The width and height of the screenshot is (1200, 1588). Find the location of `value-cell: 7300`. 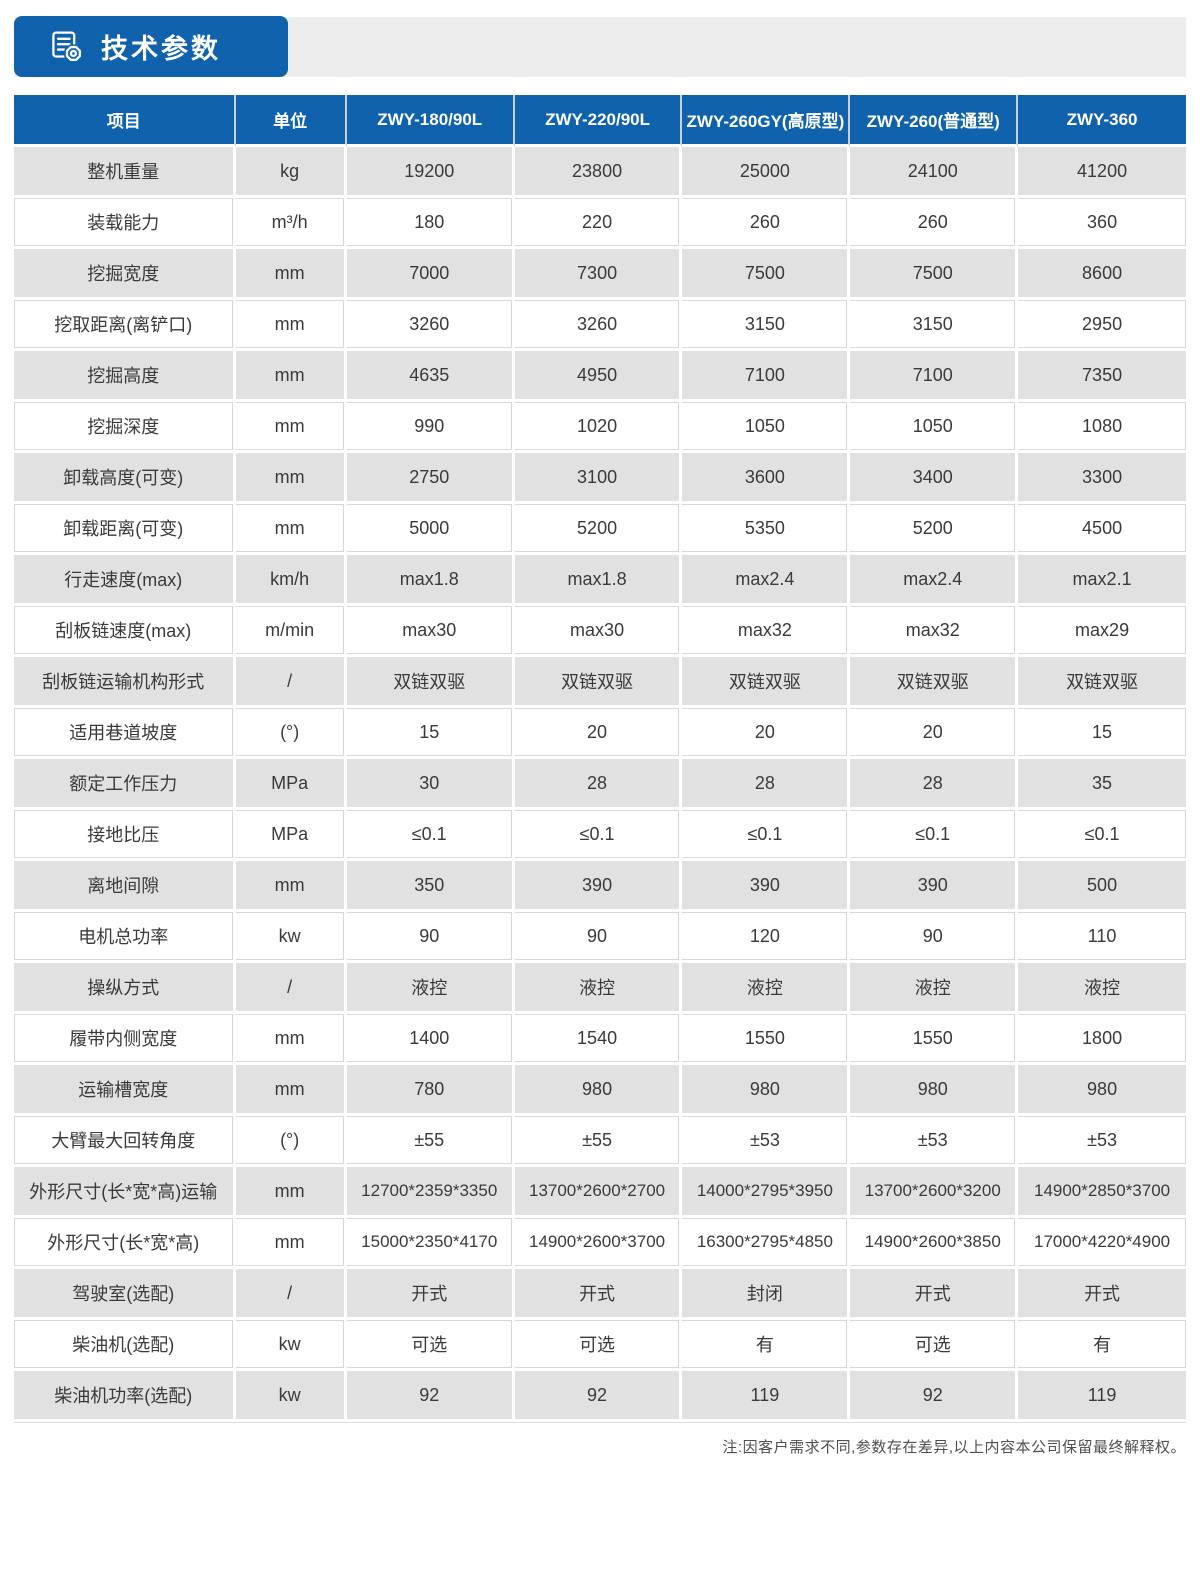

value-cell: 7300 is located at coordinates (598, 274).